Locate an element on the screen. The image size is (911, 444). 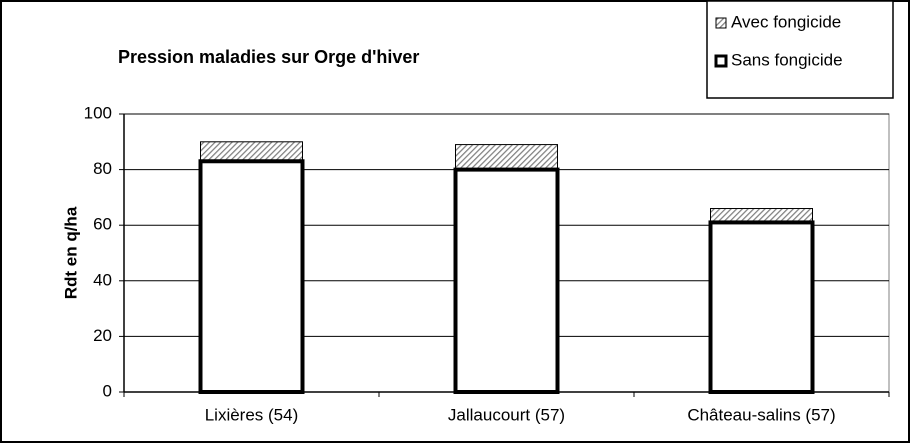
y-tick-label: 60 is located at coordinates (102, 224).